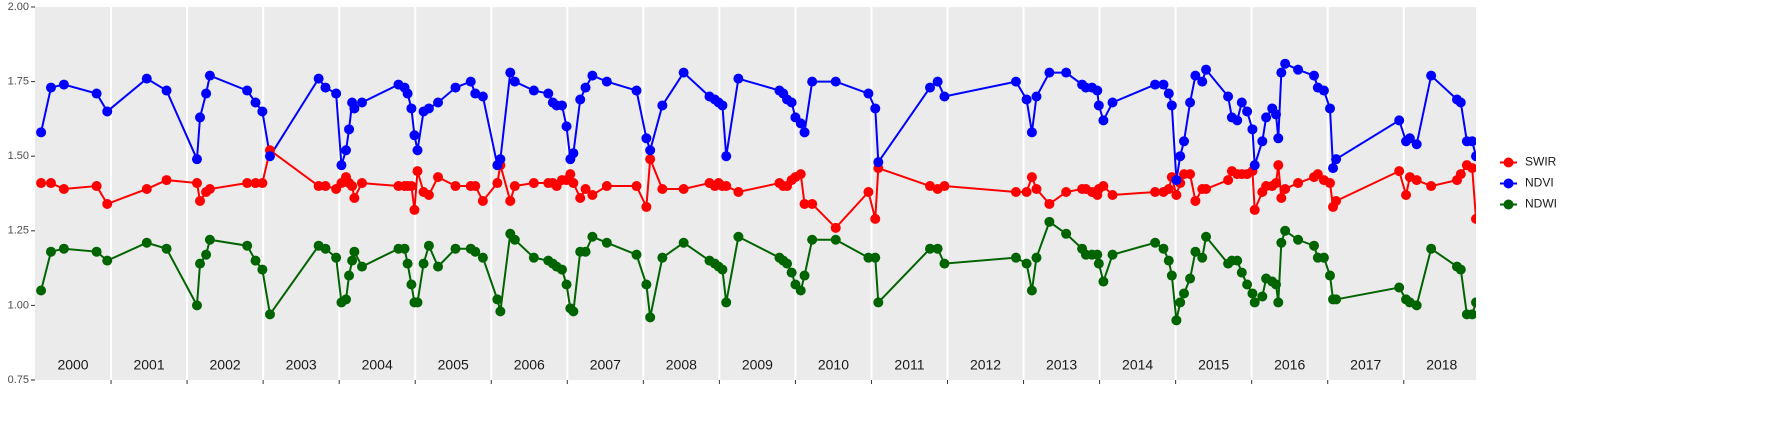 The image size is (1773, 442). Describe the element at coordinates (1539, 183) in the screenshot. I see `legend-label: NDVI` at that location.